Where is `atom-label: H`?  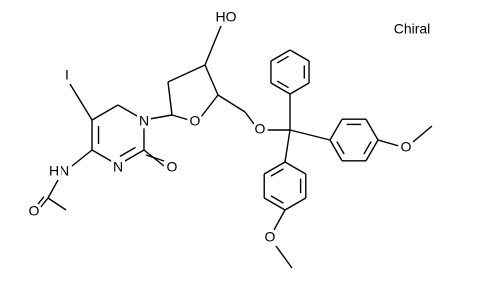
atom-label: H is located at coordinates (54, 171).